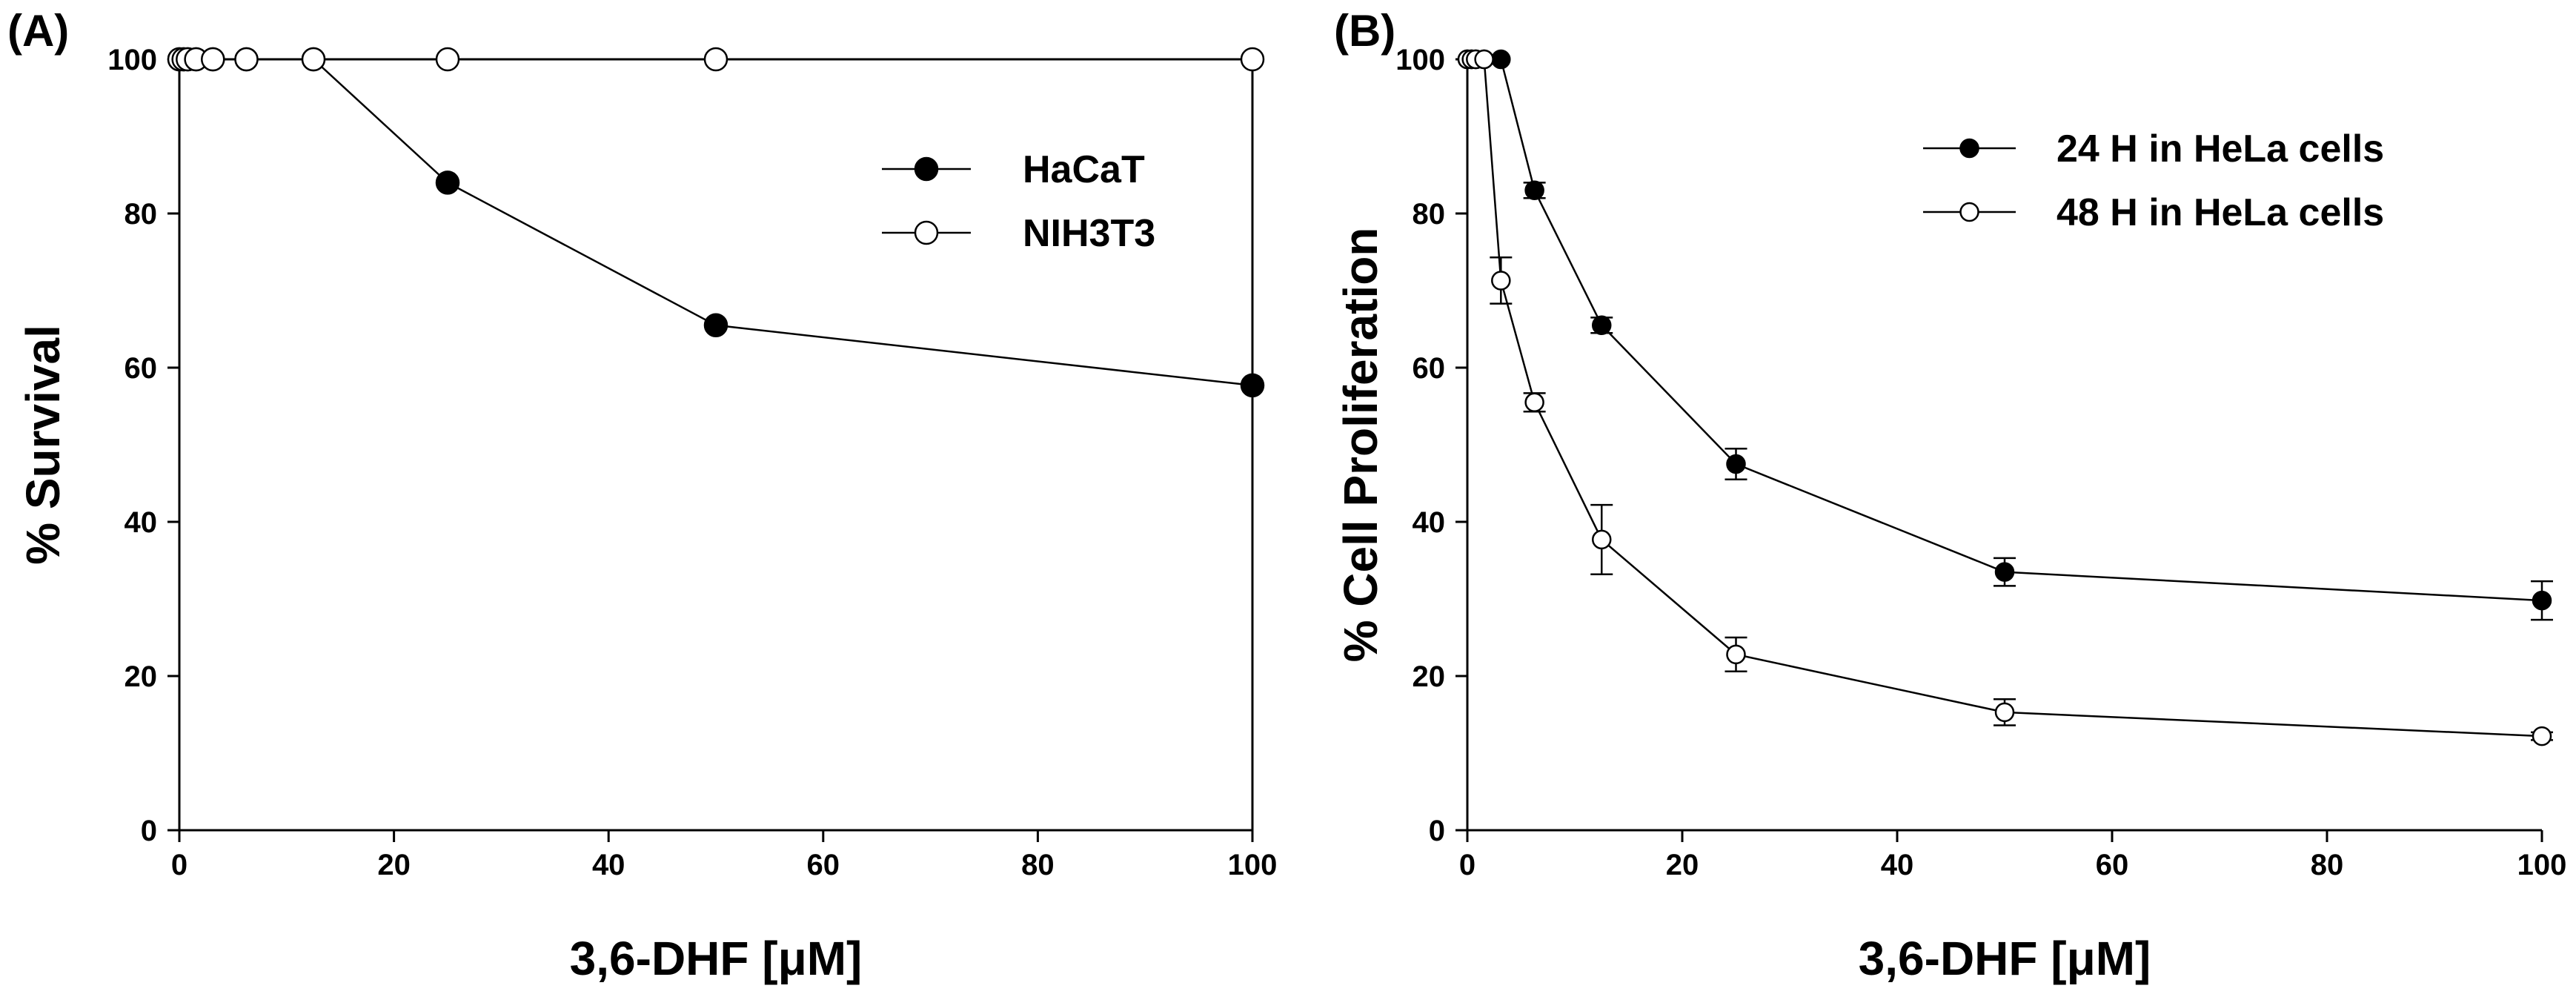 Image resolution: width=2576 pixels, height=997 pixels. Describe the element at coordinates (43, 445) in the screenshot. I see `y-axis-title: % Survival` at that location.